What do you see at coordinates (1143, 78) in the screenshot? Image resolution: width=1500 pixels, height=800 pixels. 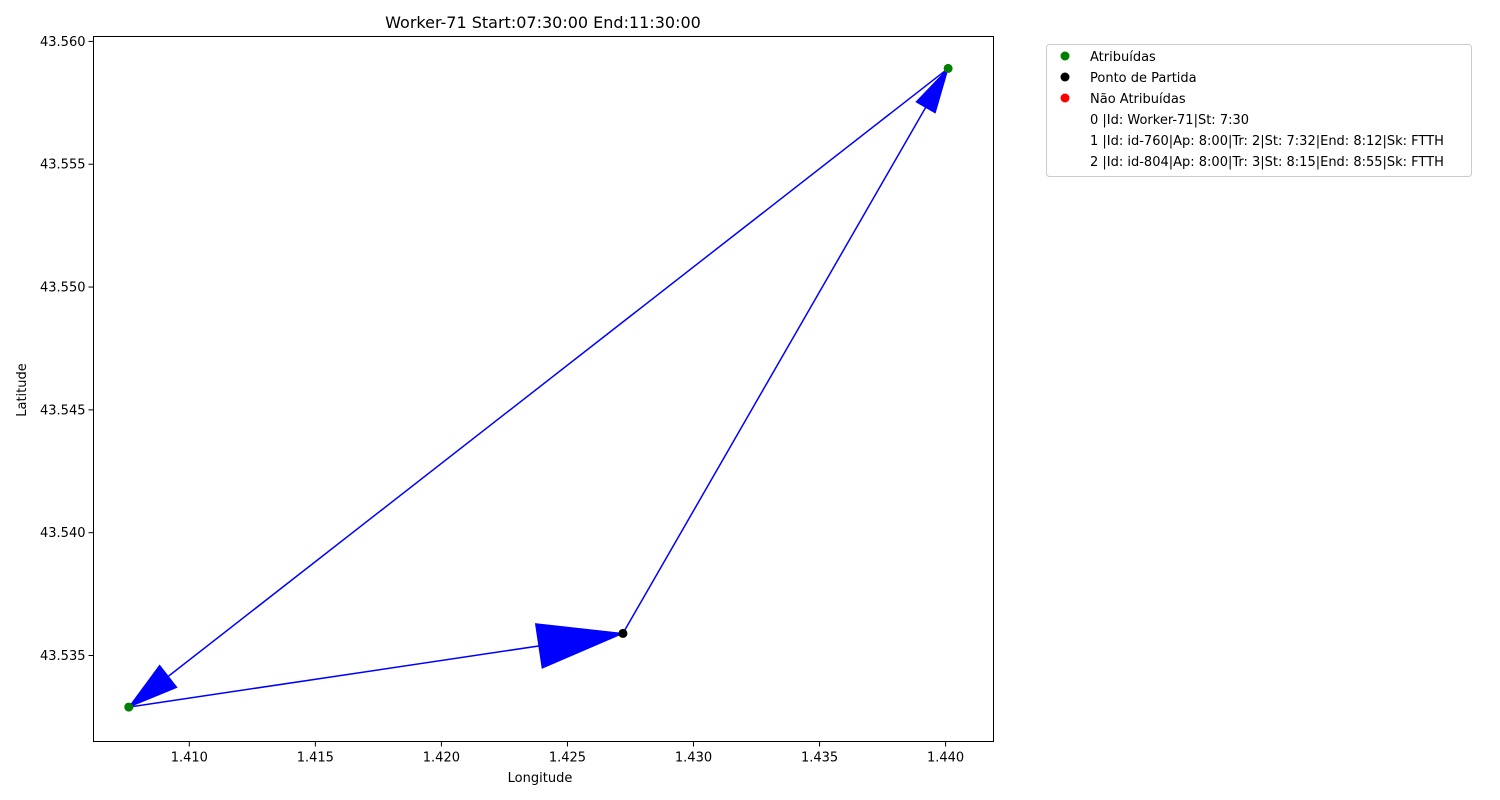 I see `legend-label-start: Ponto de Partida` at bounding box center [1143, 78].